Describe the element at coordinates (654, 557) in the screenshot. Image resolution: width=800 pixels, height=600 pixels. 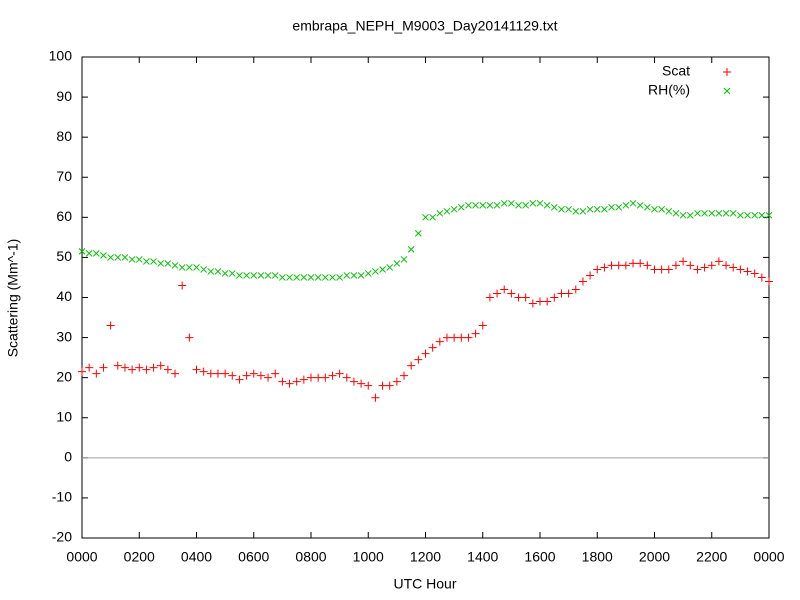
I see `x-tick-label: 2000` at that location.